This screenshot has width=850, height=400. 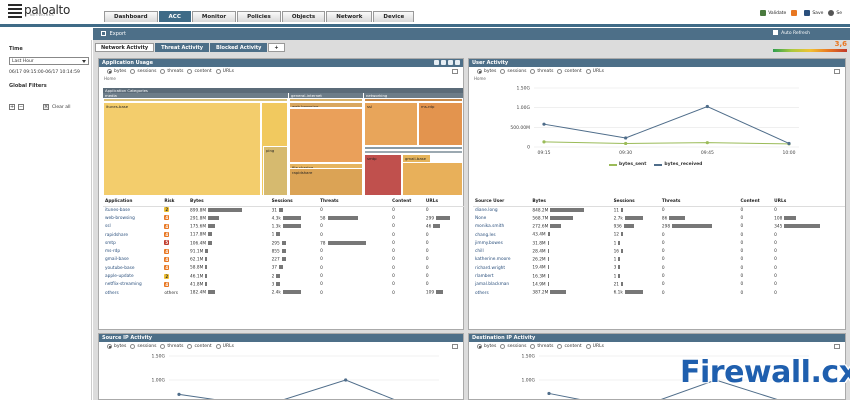 What do you see at coordinates (326, 135) in the screenshot?
I see `treemap-cell` at bounding box center [326, 135].